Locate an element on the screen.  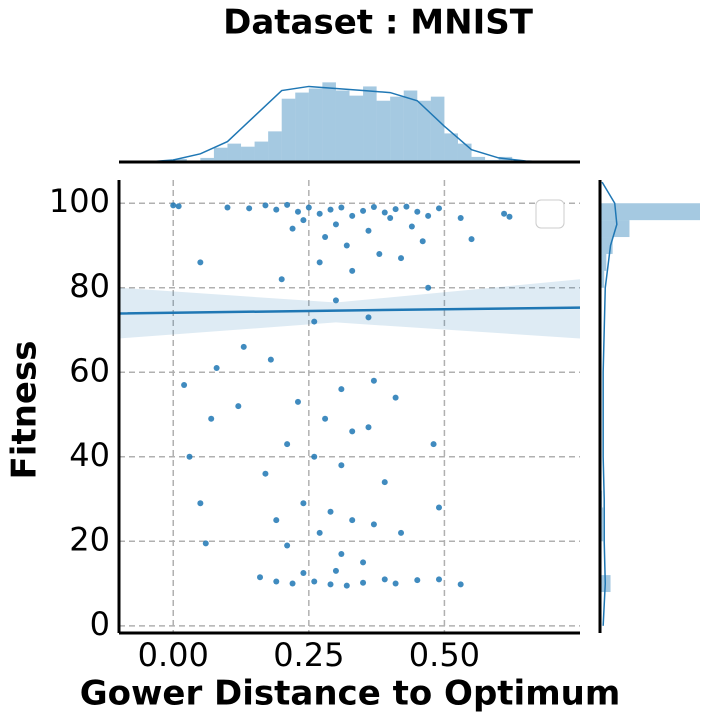
x-kde is located at coordinates (349, 124).